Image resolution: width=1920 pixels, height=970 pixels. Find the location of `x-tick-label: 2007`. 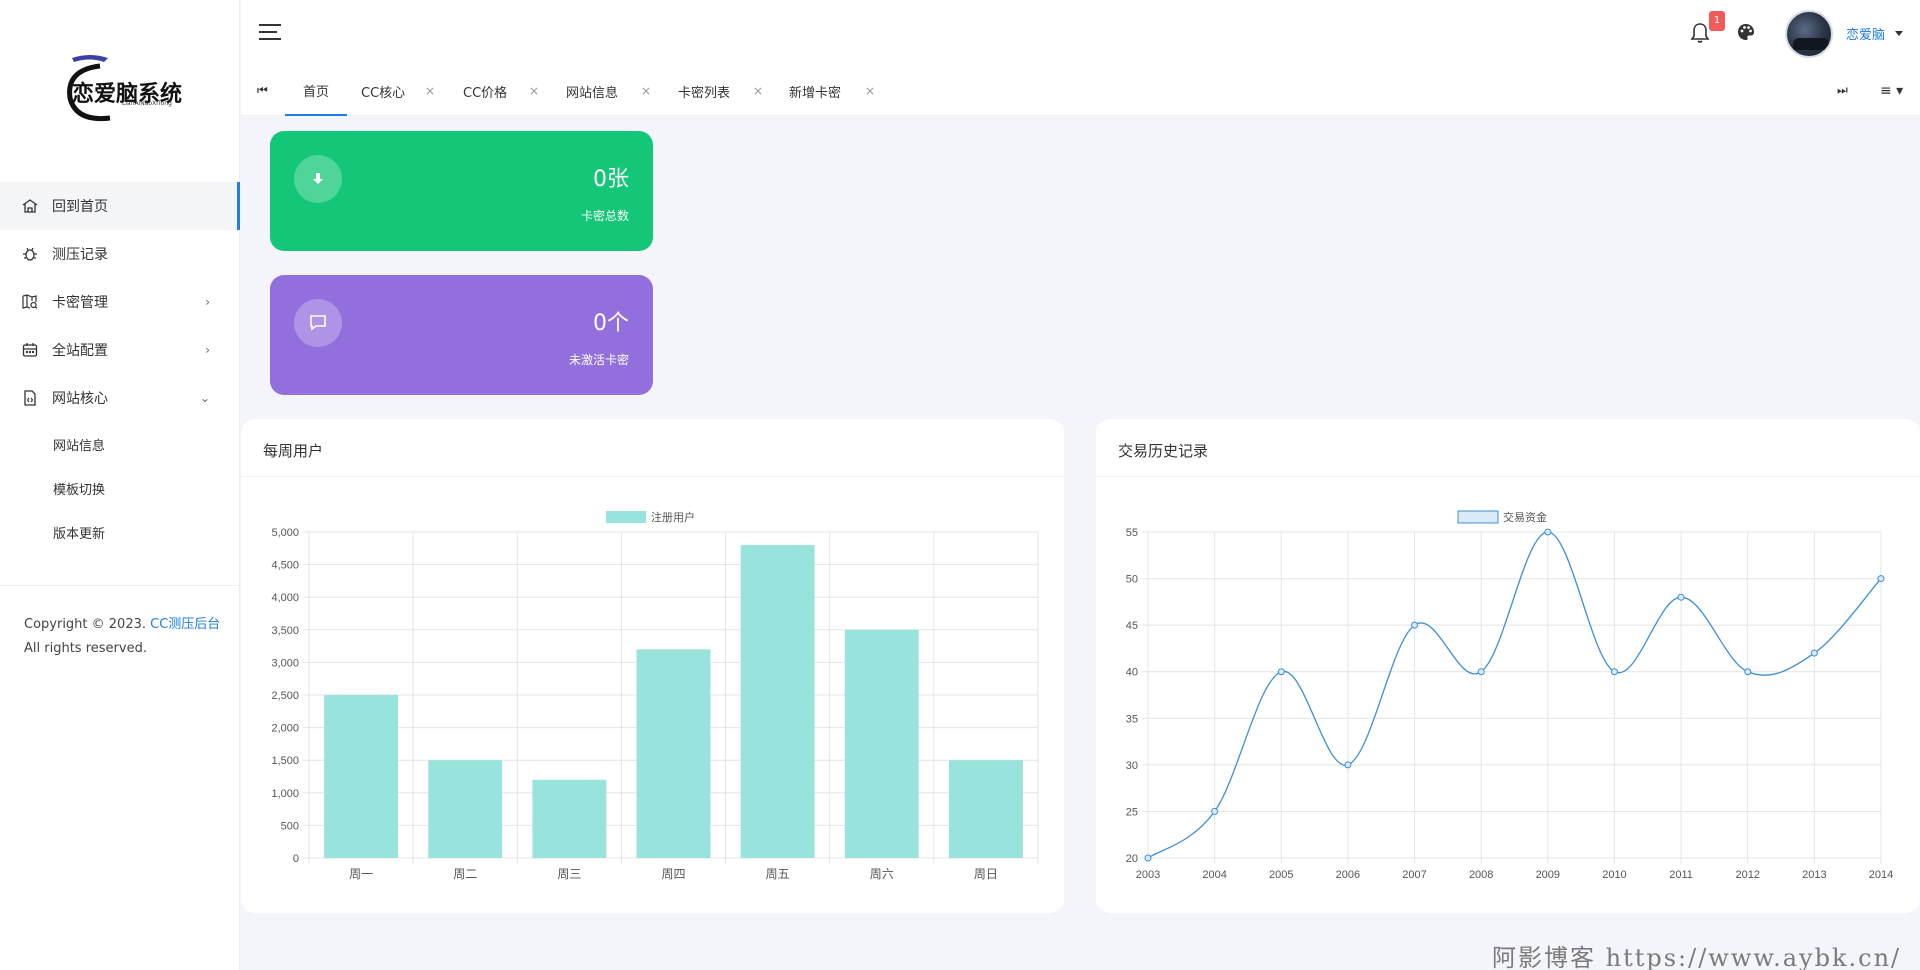

x-tick-label: 2007 is located at coordinates (1414, 875).